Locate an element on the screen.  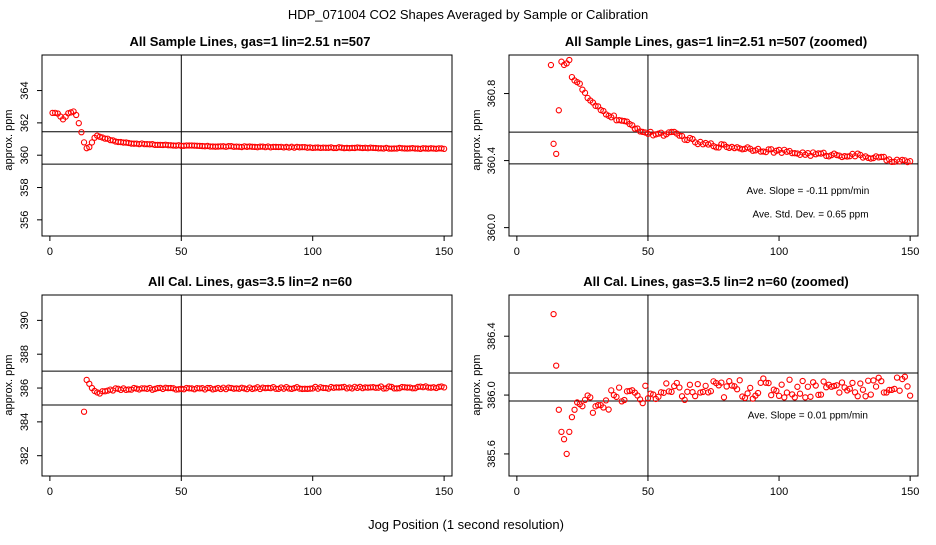
y-tick-label: 364 is located at coordinates (25, 90).